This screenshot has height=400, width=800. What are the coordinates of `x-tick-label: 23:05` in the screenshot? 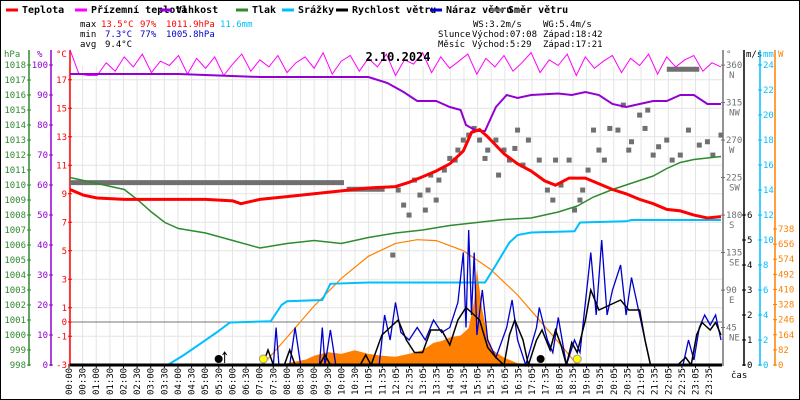 It's located at (697, 381).